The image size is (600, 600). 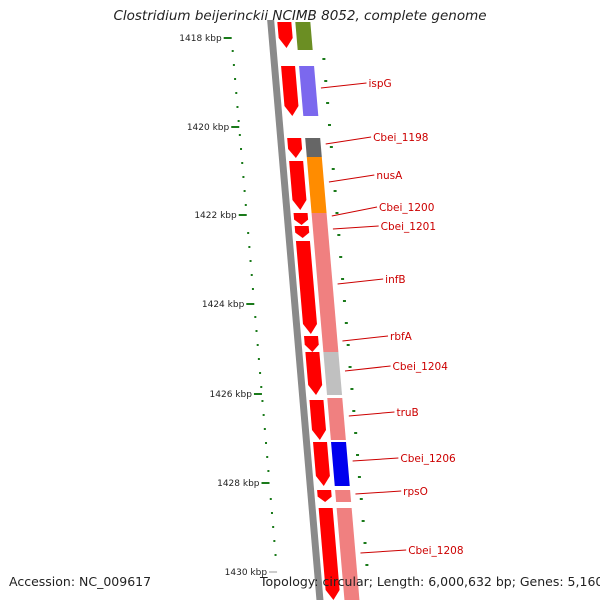 What do you see at coordinates (316, 185) in the screenshot?
I see `gene-block-nusA` at bounding box center [316, 185].